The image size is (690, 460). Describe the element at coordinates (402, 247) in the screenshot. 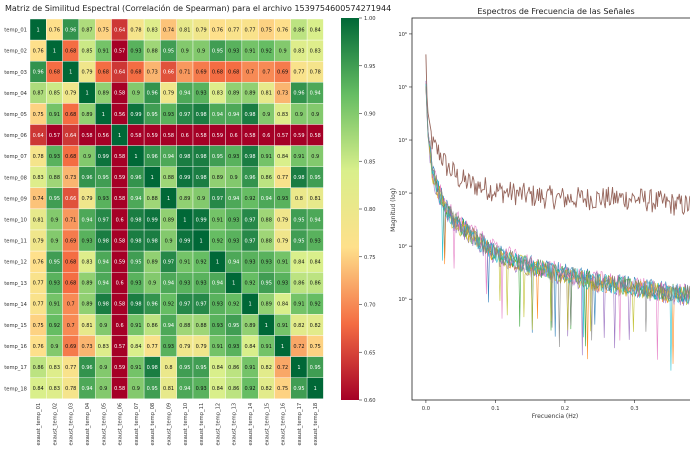

I see `spectrum-y-tick-label: 10²` at that location.